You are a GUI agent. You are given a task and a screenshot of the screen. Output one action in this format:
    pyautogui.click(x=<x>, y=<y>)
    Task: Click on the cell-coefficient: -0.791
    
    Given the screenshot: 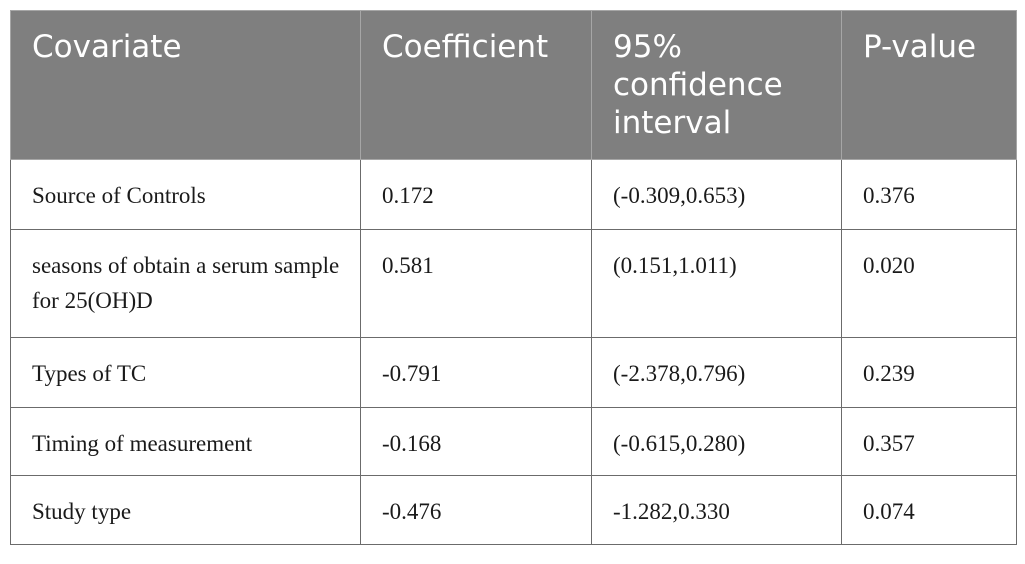 What is the action you would take?
    pyautogui.click(x=476, y=372)
    